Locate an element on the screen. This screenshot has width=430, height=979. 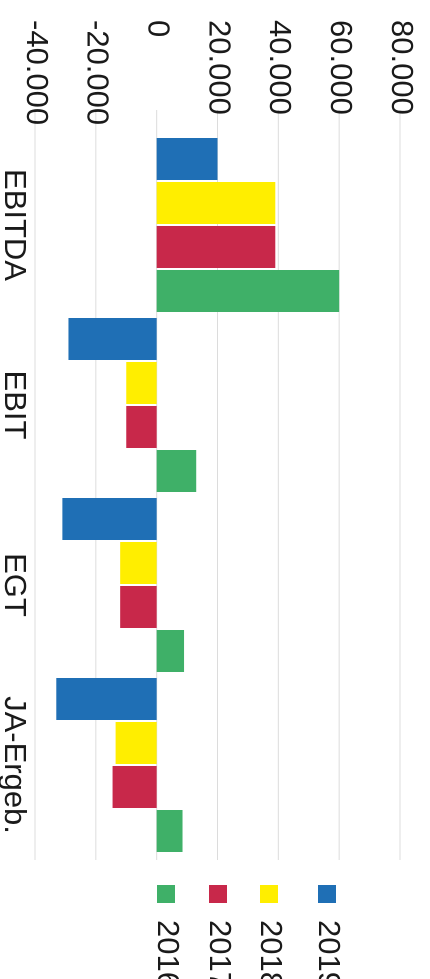
tick-label: 20.000 is located at coordinates (219, 67).